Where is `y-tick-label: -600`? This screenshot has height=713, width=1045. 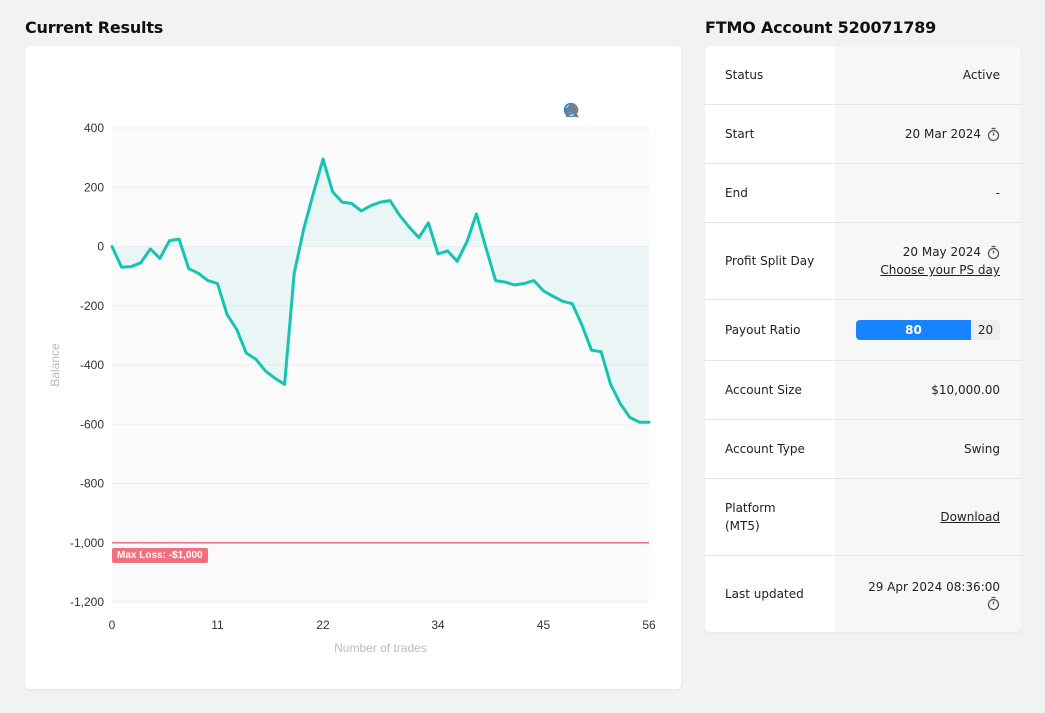 y-tick-label: -600 is located at coordinates (92, 424).